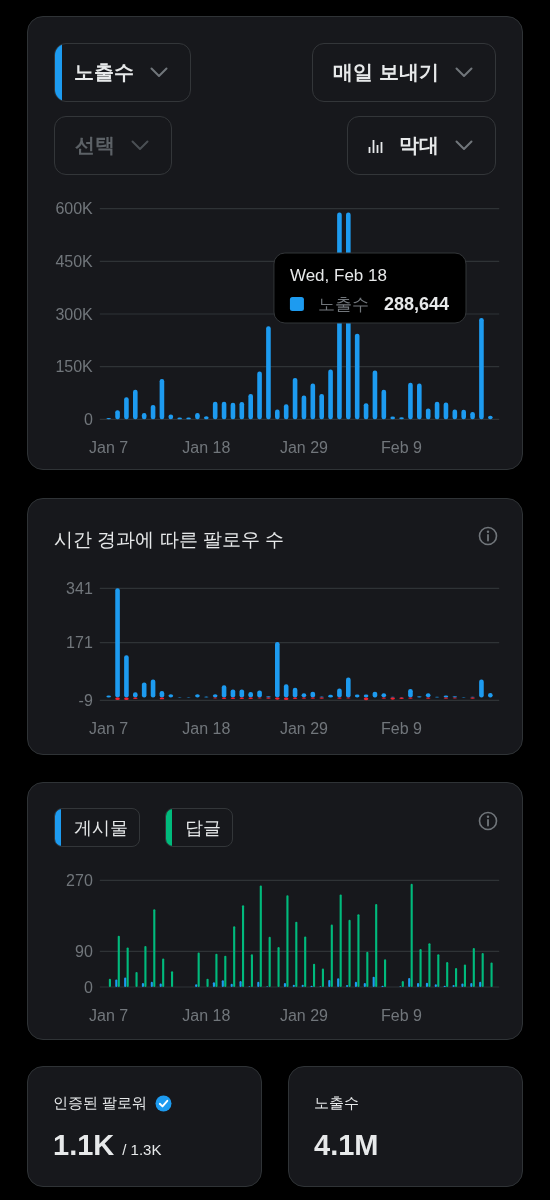 Image resolution: width=550 pixels, height=1200 pixels. I want to click on text: 매일 보내기, so click(386, 72).